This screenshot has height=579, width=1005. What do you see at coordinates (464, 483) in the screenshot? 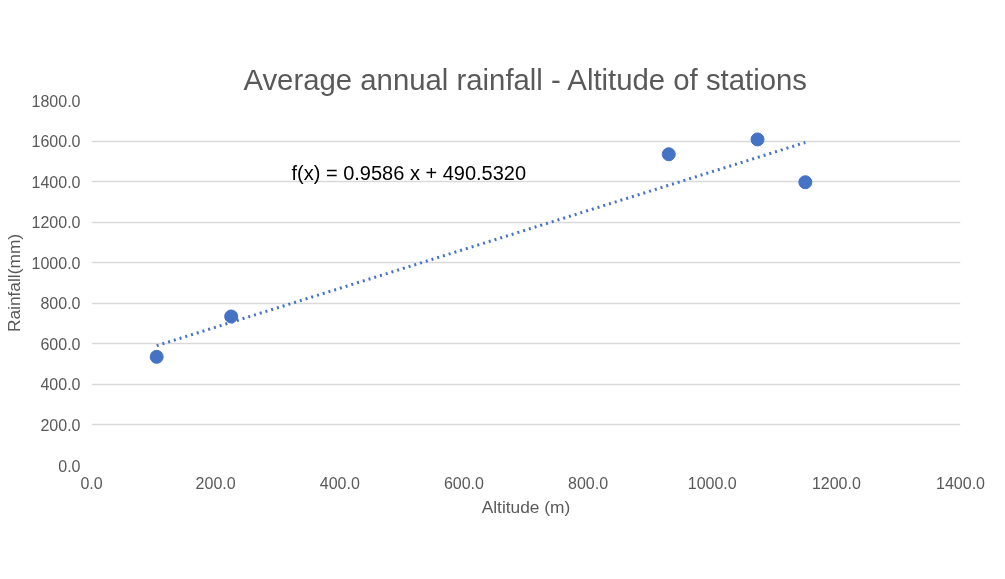
I see `x-tick-label: 600.0` at bounding box center [464, 483].